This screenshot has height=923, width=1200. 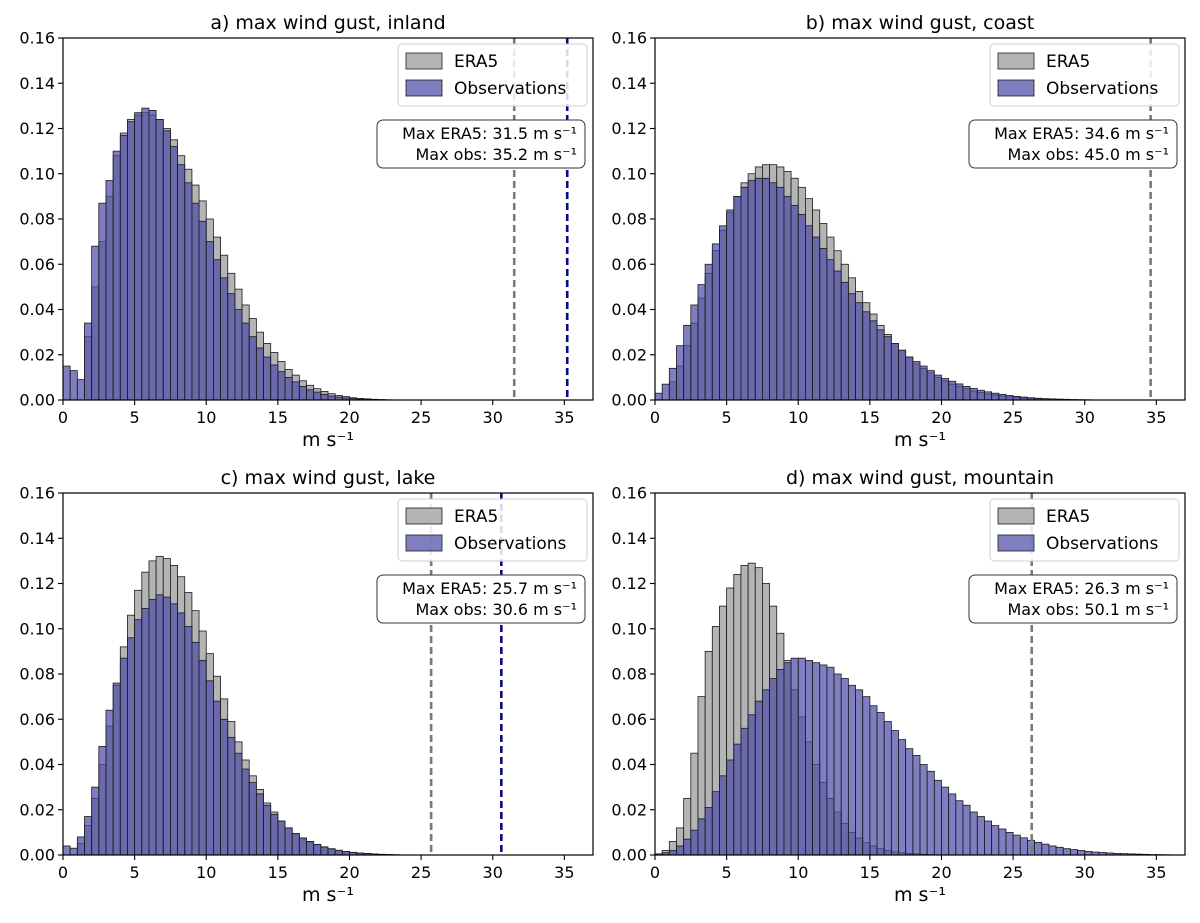 What do you see at coordinates (1073, 144) in the screenshot?
I see `stats-box: Max ERA5: 34.6 m s⁻¹ Max obs: 45.0 m s⁻¹` at bounding box center [1073, 144].